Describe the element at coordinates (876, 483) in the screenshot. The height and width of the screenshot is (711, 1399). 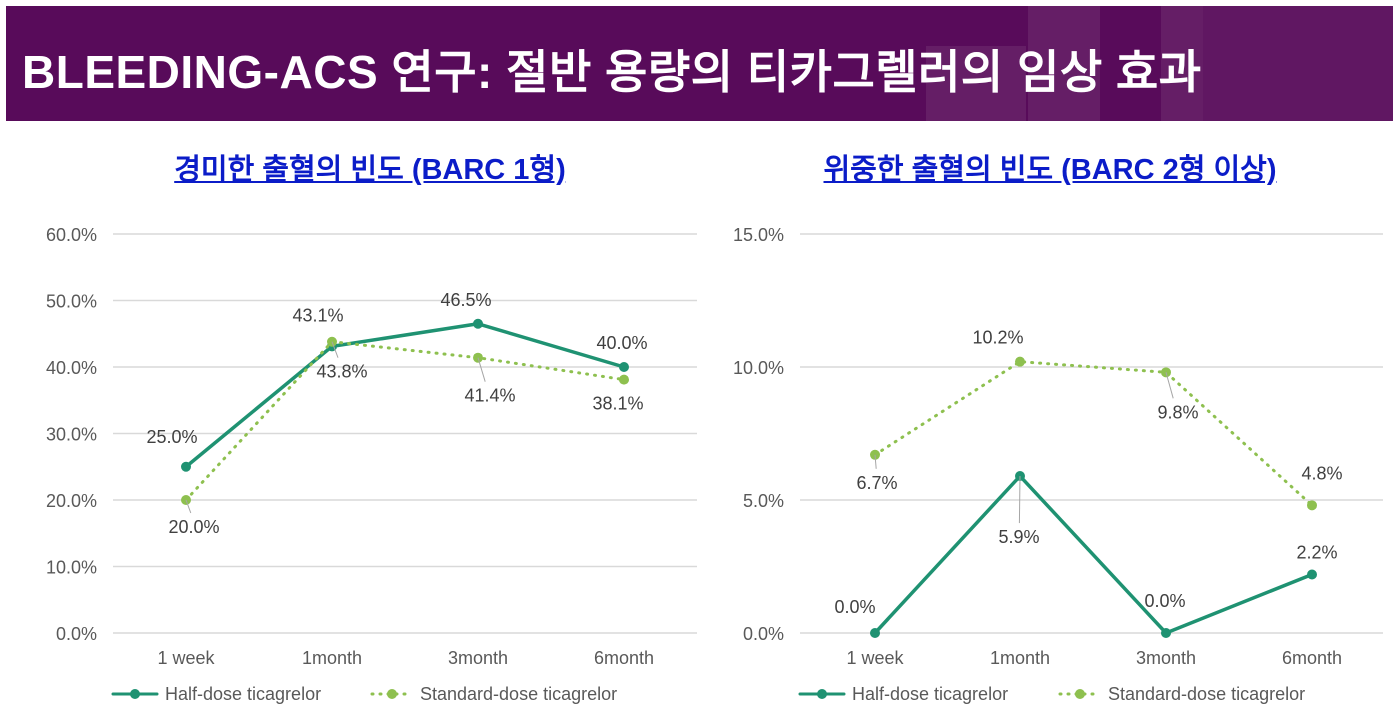
I see `data-label: 6.7%` at that location.